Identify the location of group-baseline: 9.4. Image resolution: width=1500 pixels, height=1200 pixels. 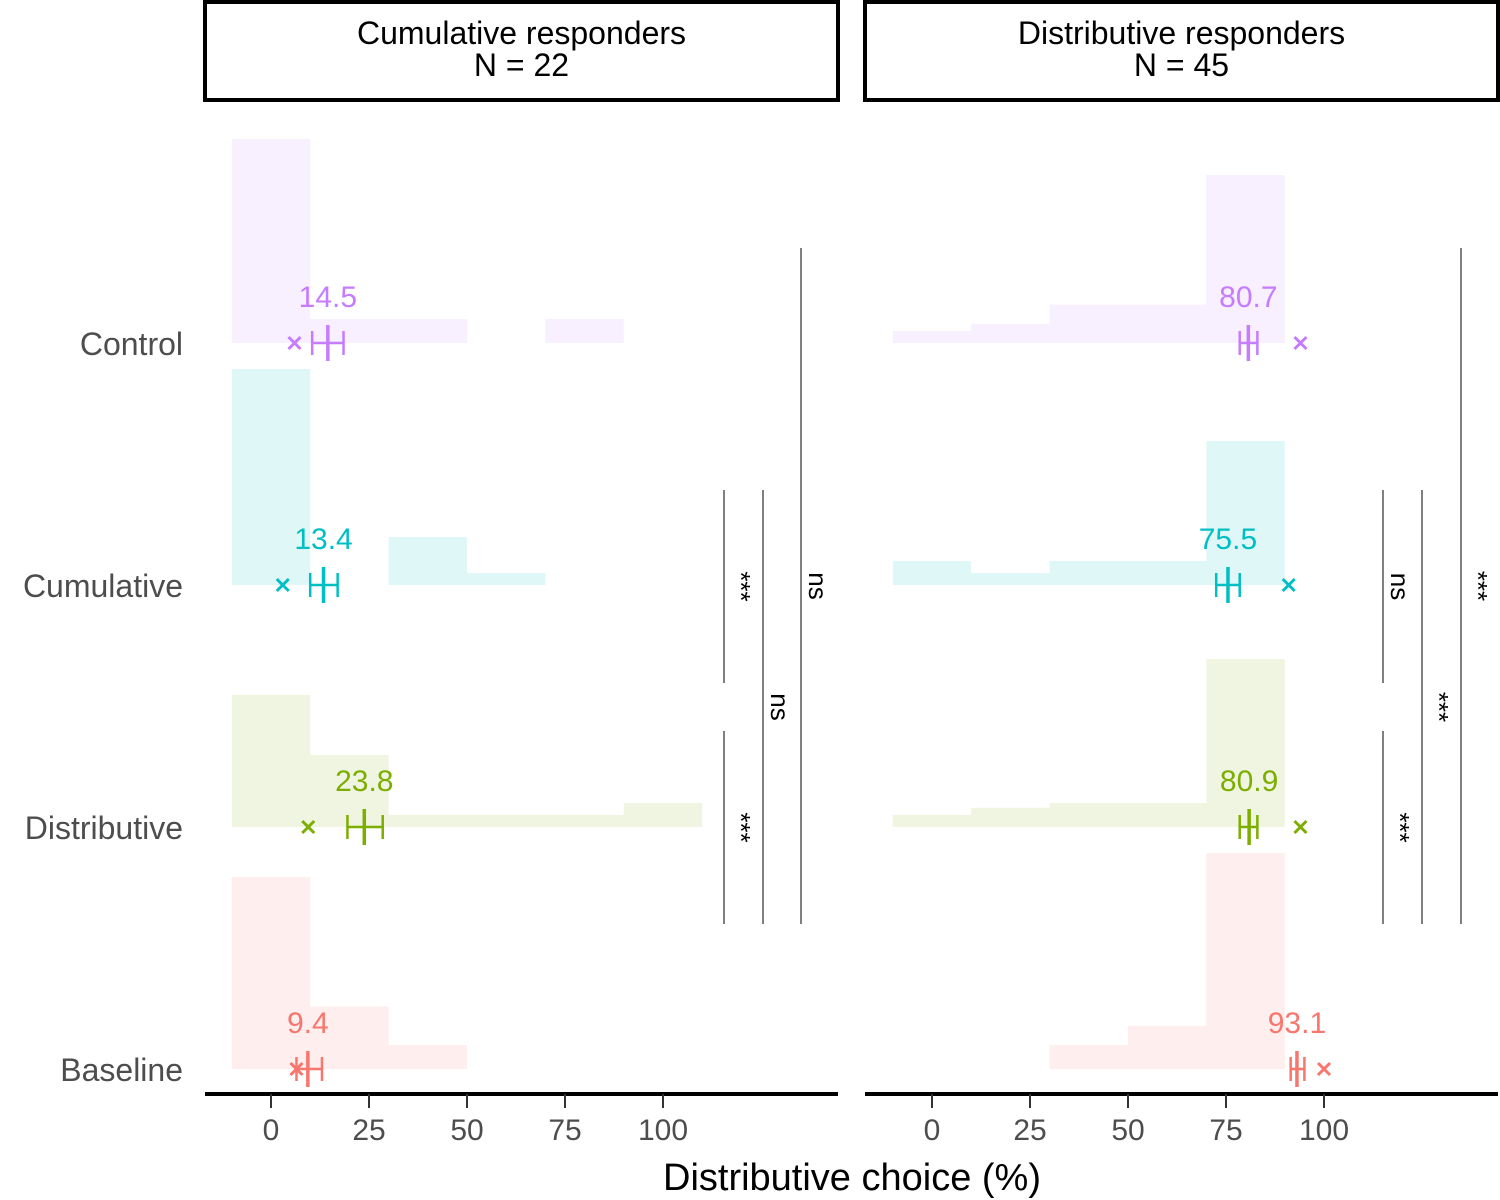
(349, 982).